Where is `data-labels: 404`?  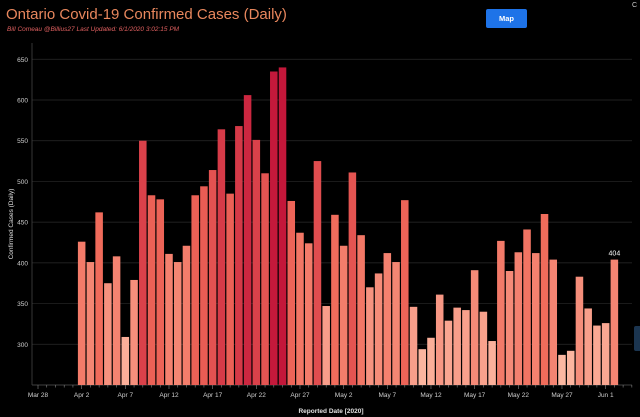 data-labels: 404 is located at coordinates (615, 254).